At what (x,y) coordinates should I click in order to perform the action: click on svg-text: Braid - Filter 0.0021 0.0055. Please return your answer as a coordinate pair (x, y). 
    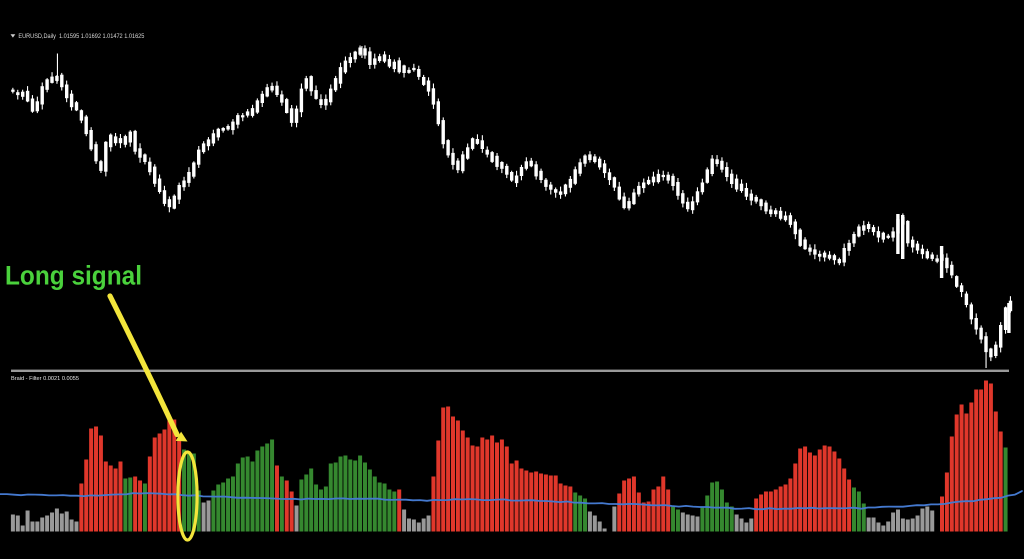
    Looking at the image, I should click on (45, 379).